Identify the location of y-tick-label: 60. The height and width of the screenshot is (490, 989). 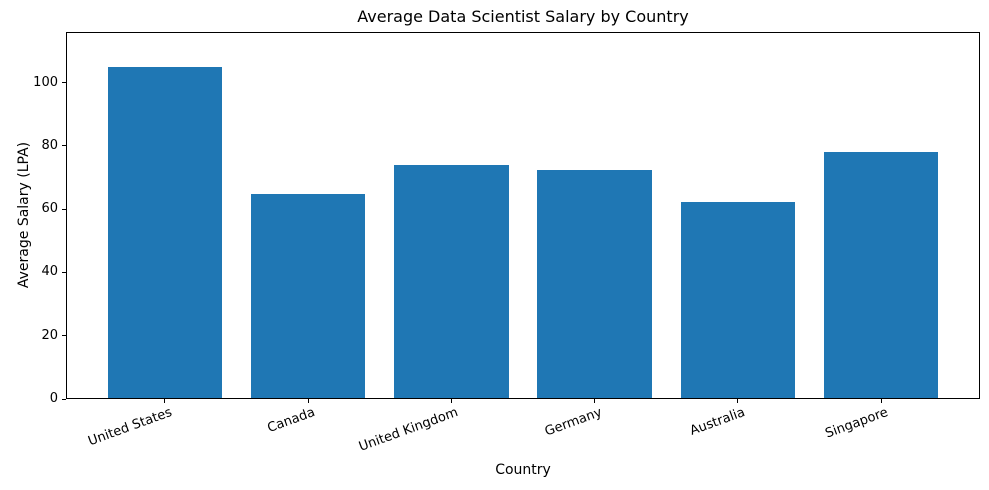
(49, 209).